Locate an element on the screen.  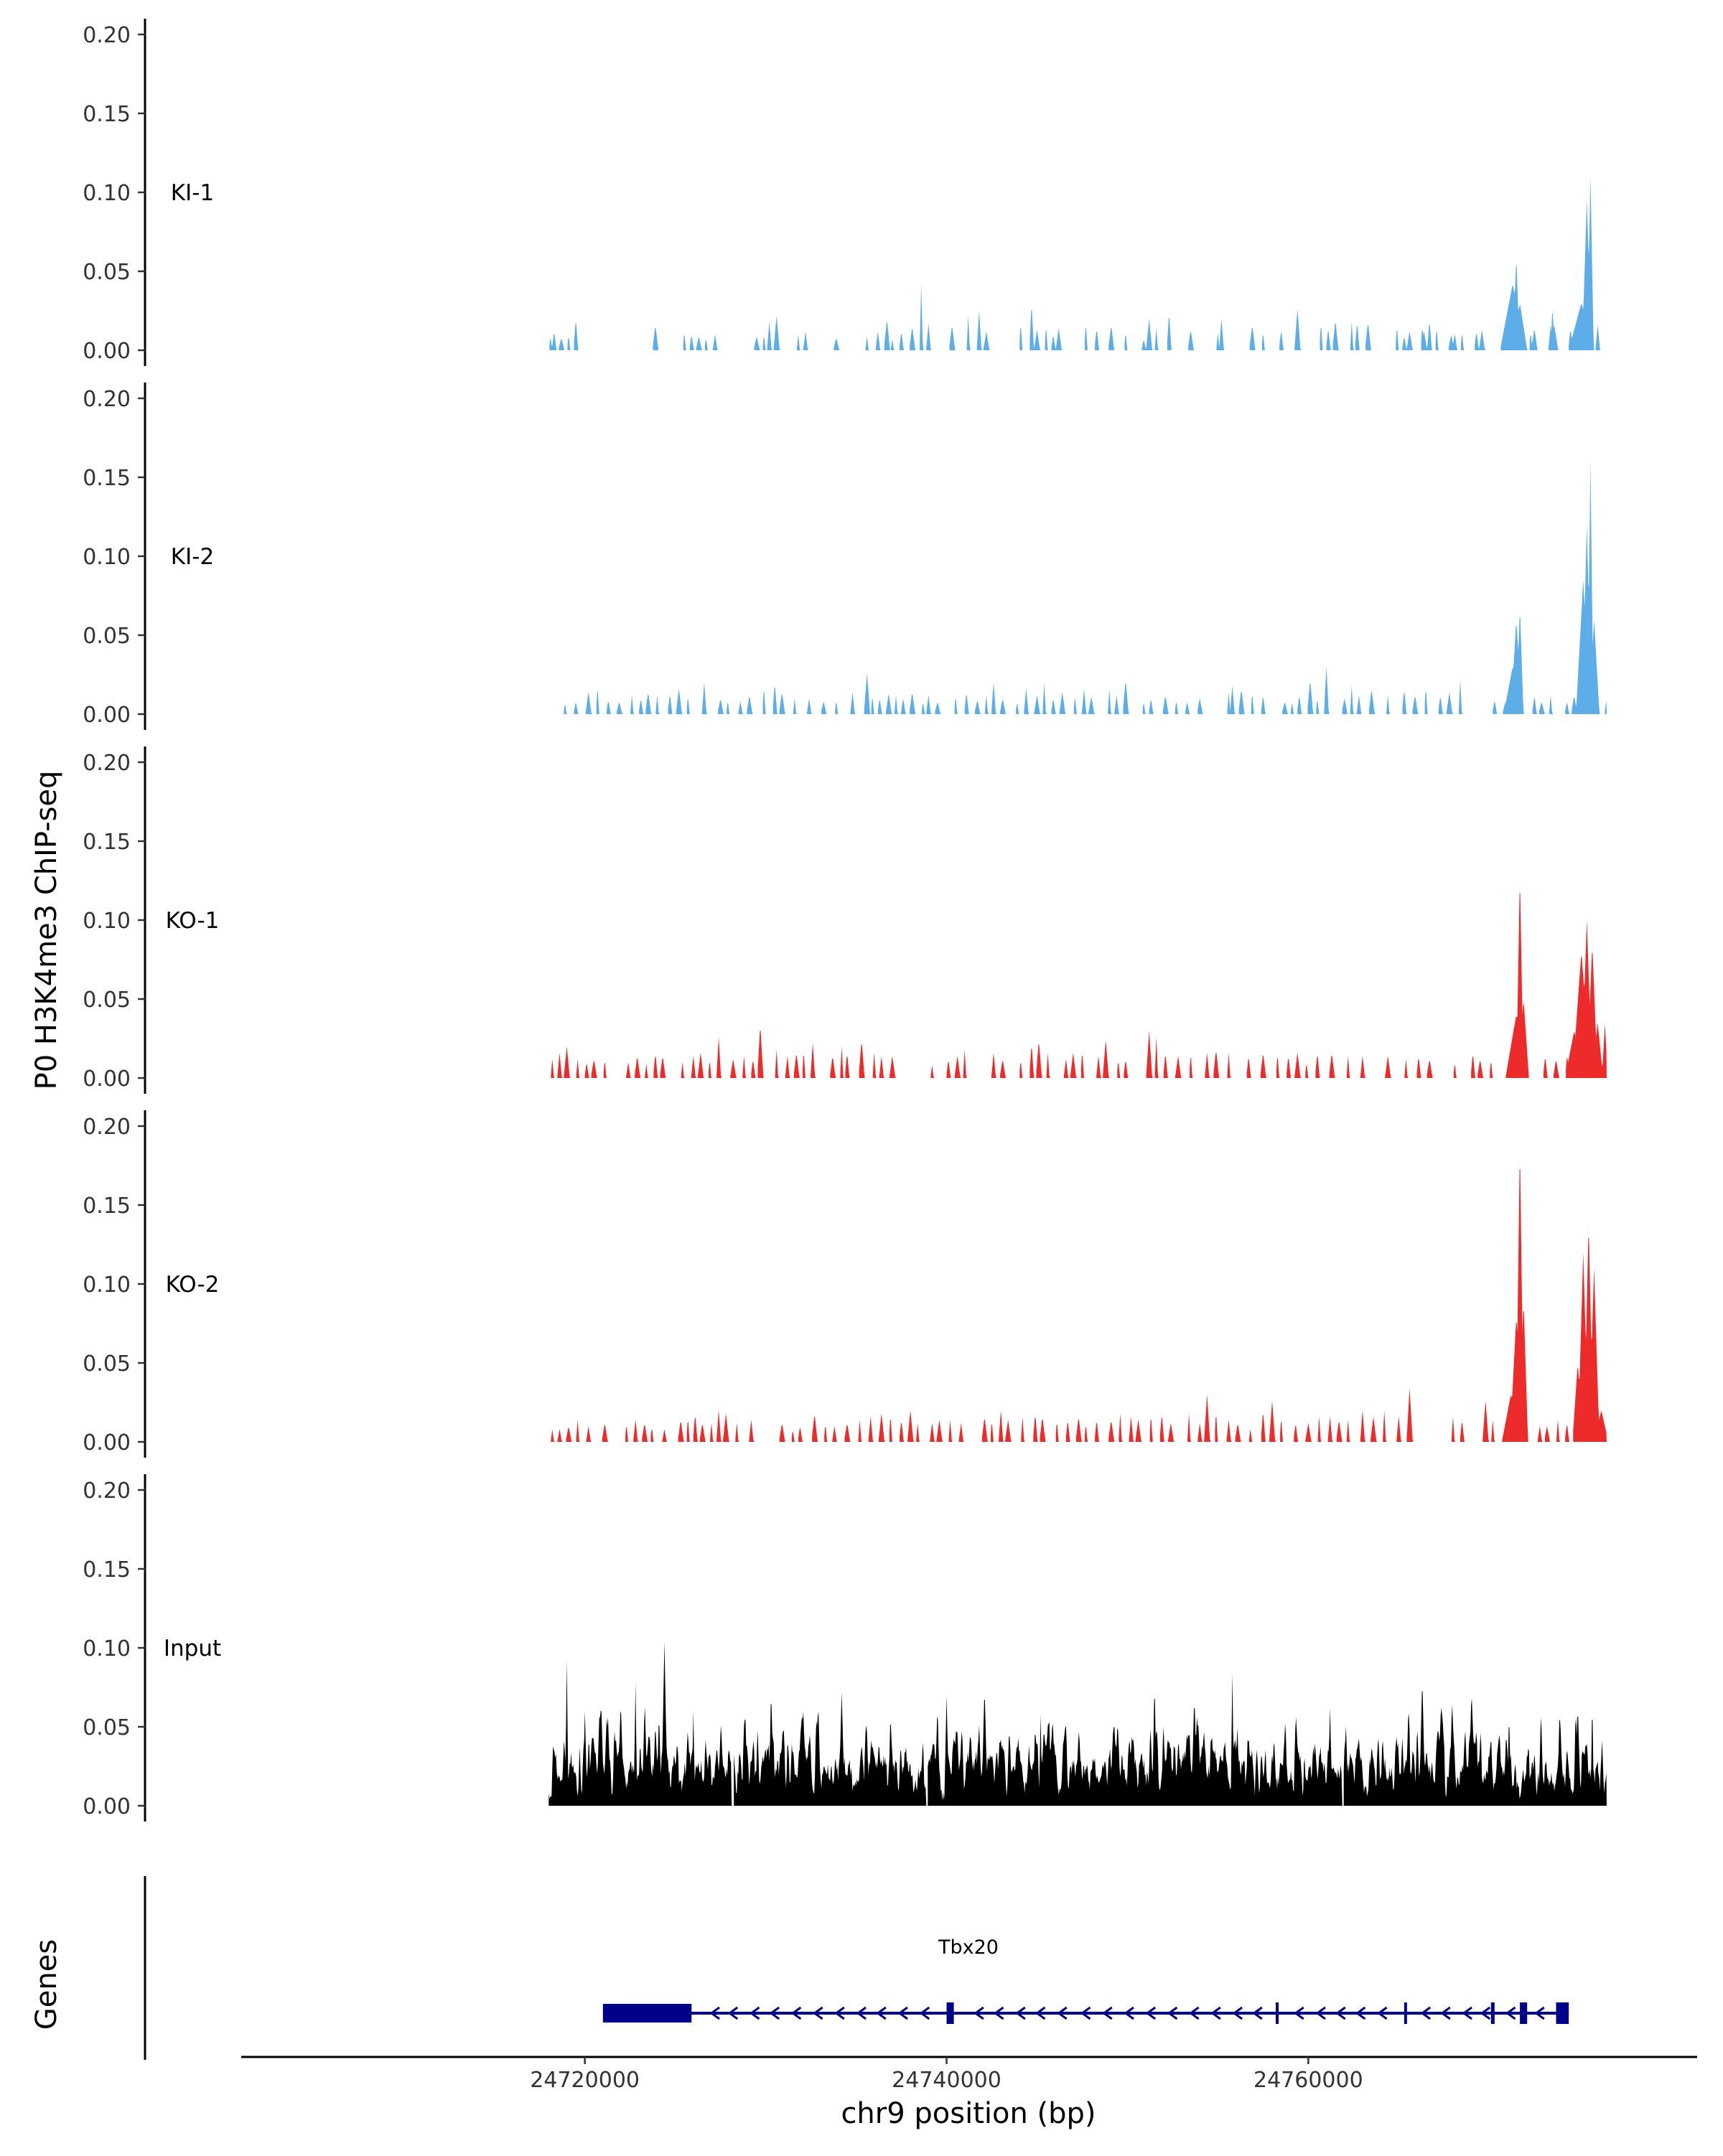
x-tick-label: 24740000 is located at coordinates (946, 2080).